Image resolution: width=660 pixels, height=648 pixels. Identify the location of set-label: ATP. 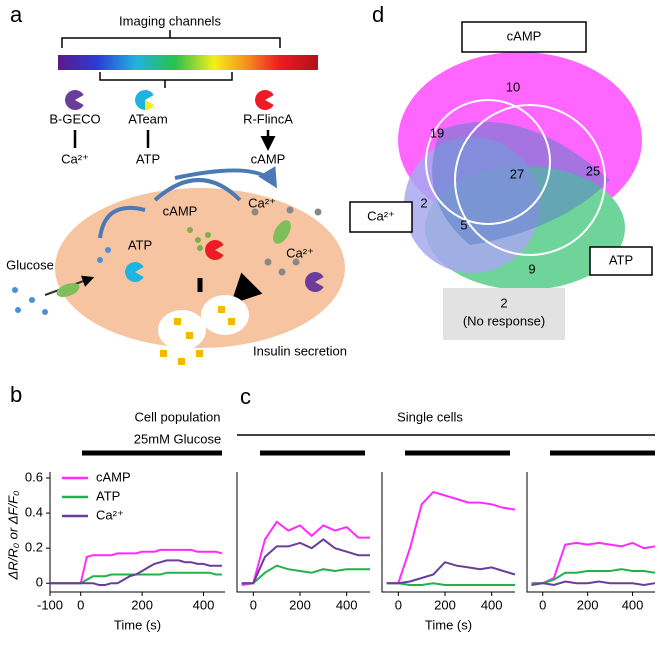
(621, 259).